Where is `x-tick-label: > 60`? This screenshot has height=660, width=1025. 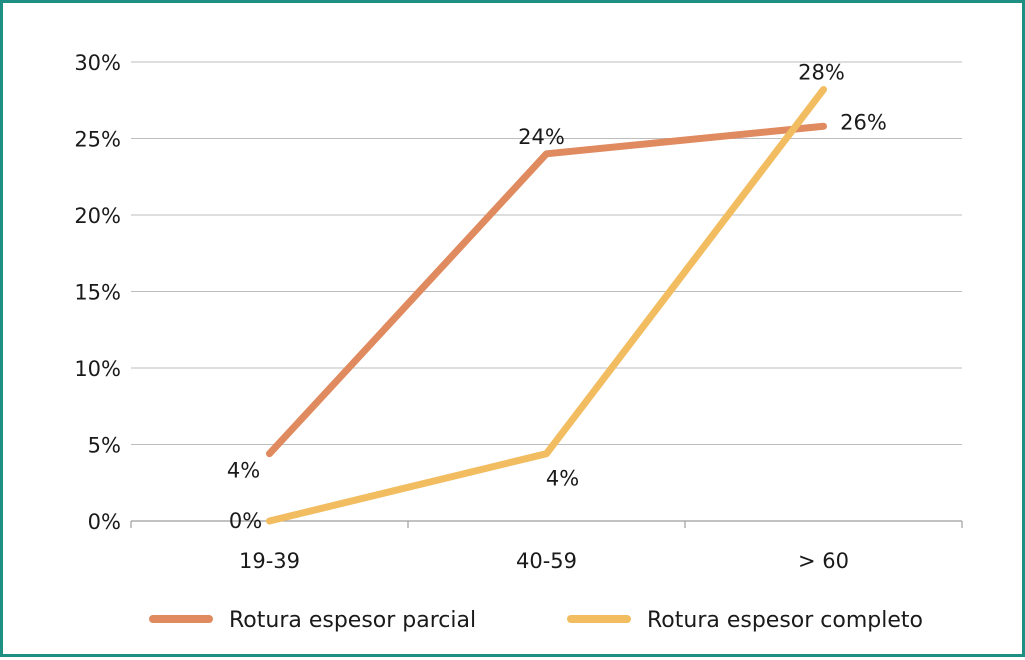
x-tick-label: > 60 is located at coordinates (823, 561).